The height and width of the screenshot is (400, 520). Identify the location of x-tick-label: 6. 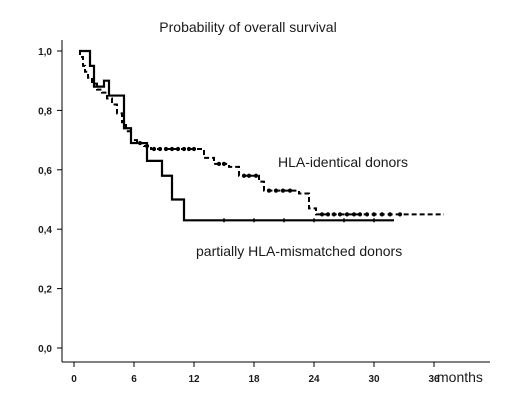
(134, 379).